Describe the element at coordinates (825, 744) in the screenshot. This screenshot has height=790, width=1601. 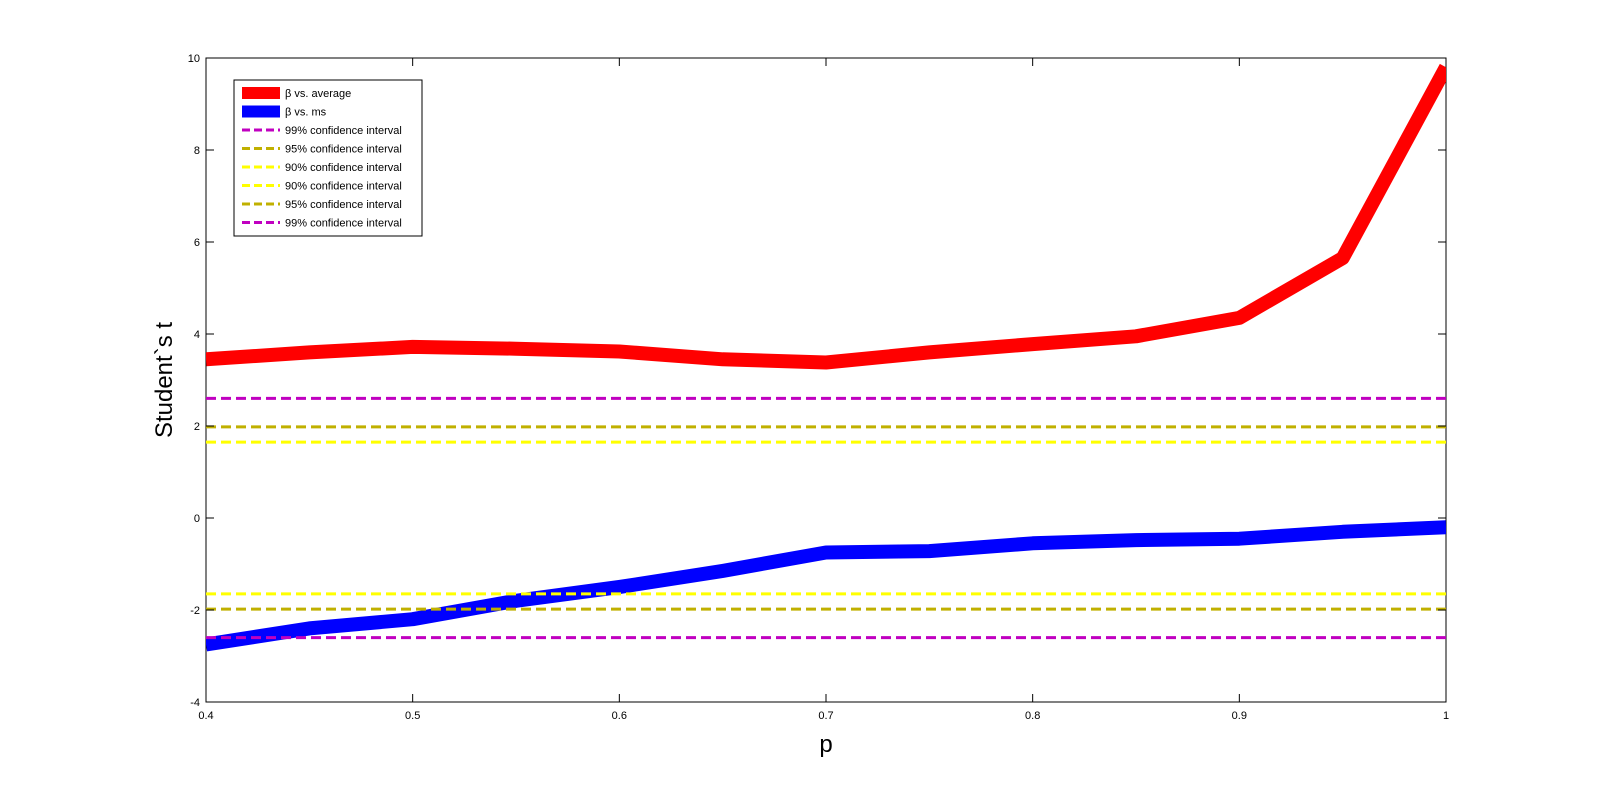
I see `x-axis-label: p` at that location.